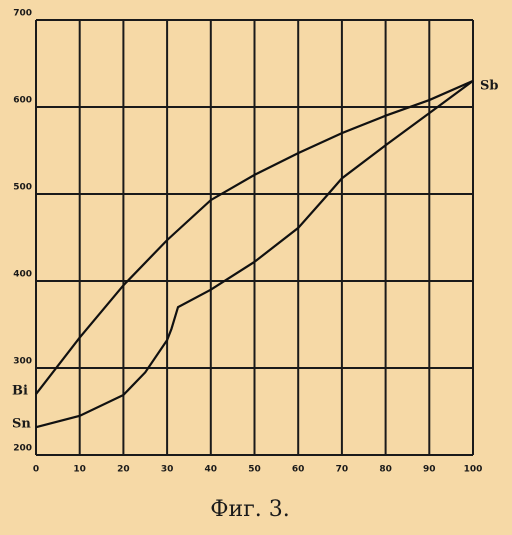 This screenshot has height=535, width=512. What do you see at coordinates (21, 424) in the screenshot?
I see `series-label: Sn` at bounding box center [21, 424].